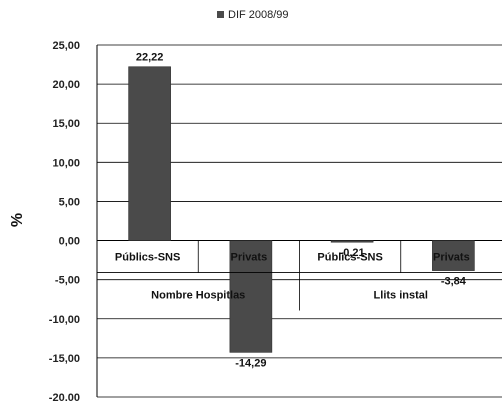 Image resolution: width=502 pixels, height=401 pixels. Describe the element at coordinates (150, 58) in the screenshot. I see `data-label: 22,22` at that location.